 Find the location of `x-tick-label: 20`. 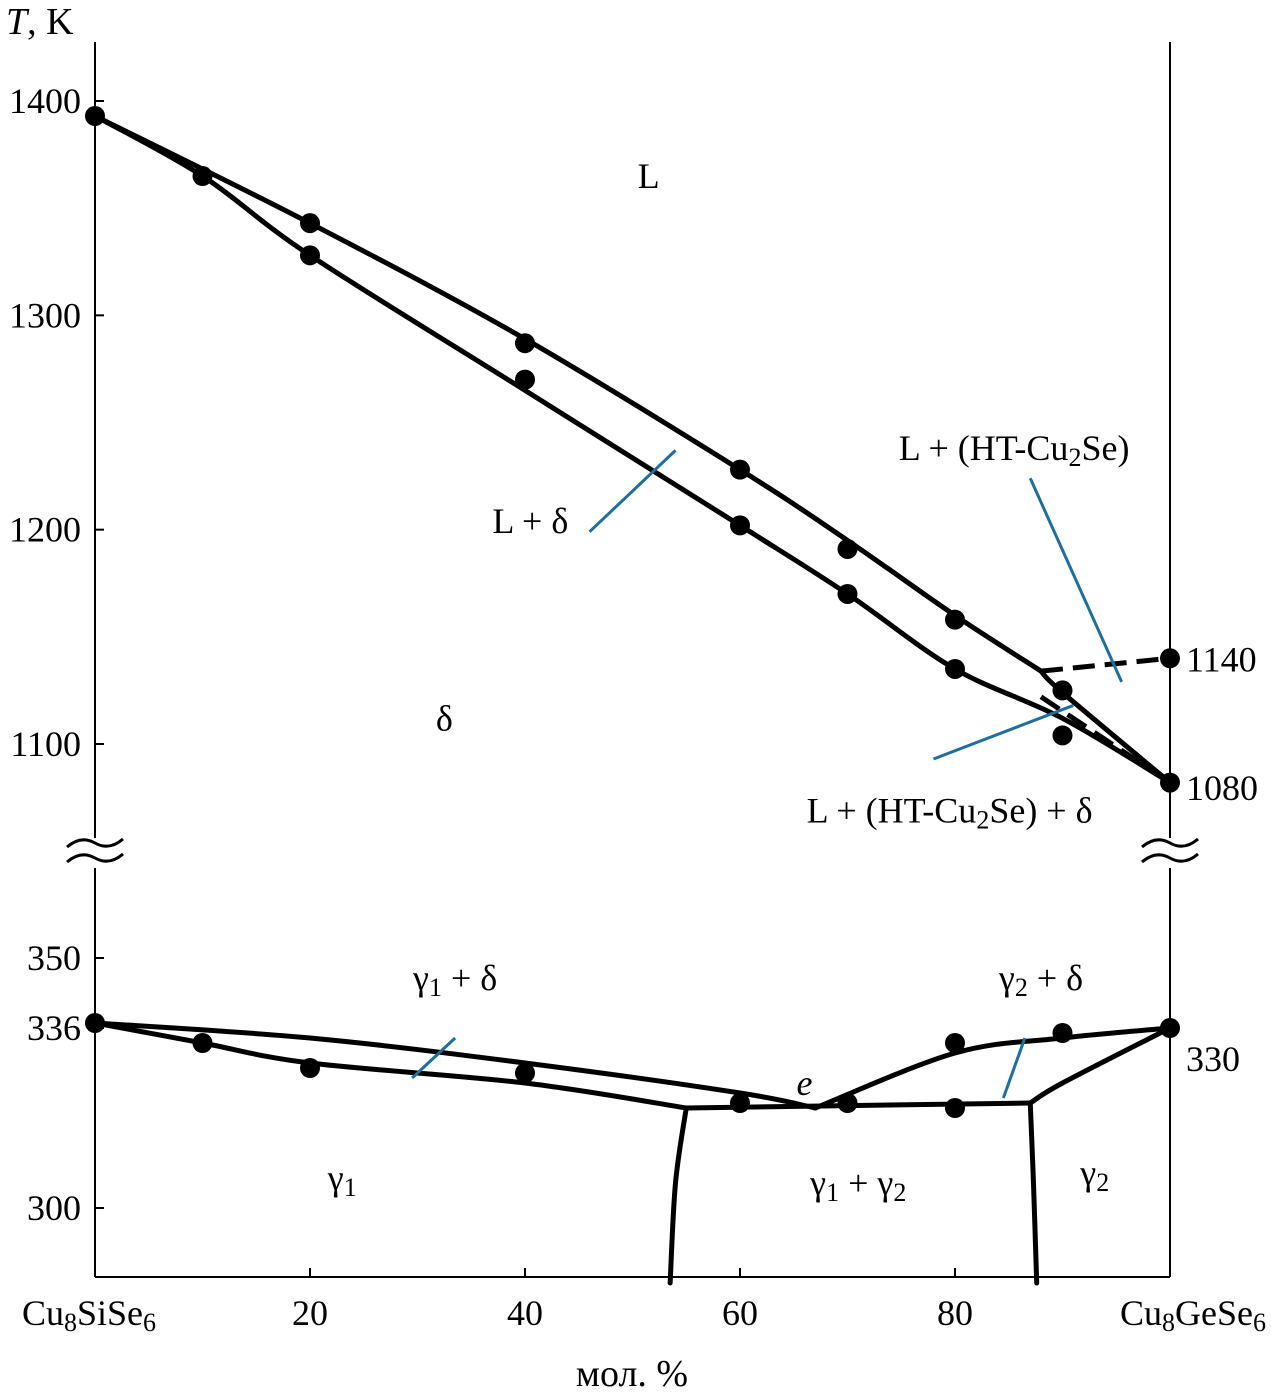

x-tick-label: 20 is located at coordinates (310, 1313).